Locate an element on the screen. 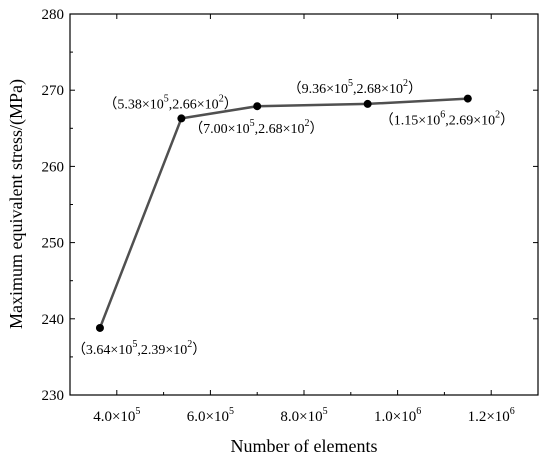 Image resolution: width=550 pixels, height=465 pixels. x-axis-title: Number of elements is located at coordinates (304, 446).